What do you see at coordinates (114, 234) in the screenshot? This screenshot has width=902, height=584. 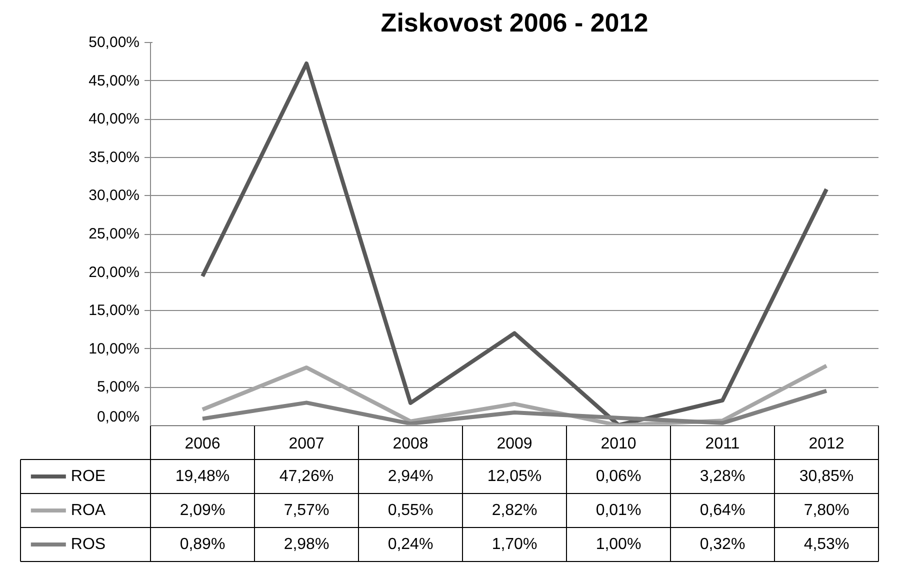 I see `y-tick-label: 25,00%` at bounding box center [114, 234].